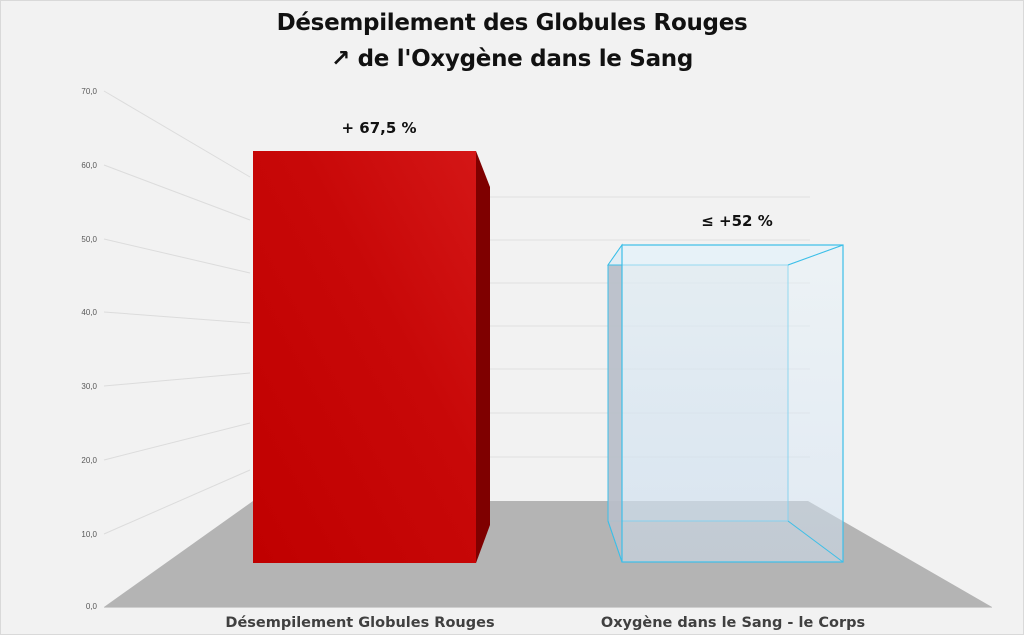  What do you see at coordinates (364, 357) in the screenshot?
I see `bar1-front-face` at bounding box center [364, 357].